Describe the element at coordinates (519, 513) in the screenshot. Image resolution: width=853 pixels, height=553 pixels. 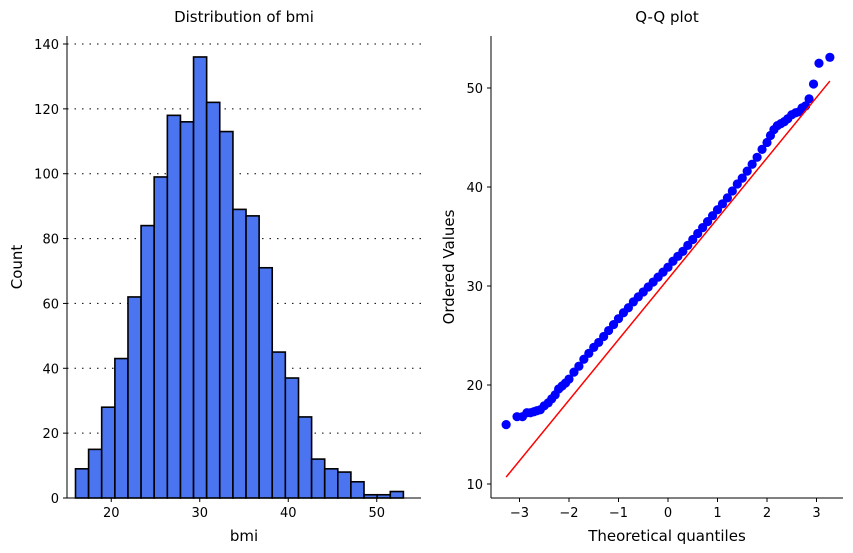
I see `qq-x-tick-label: −3` at that location.